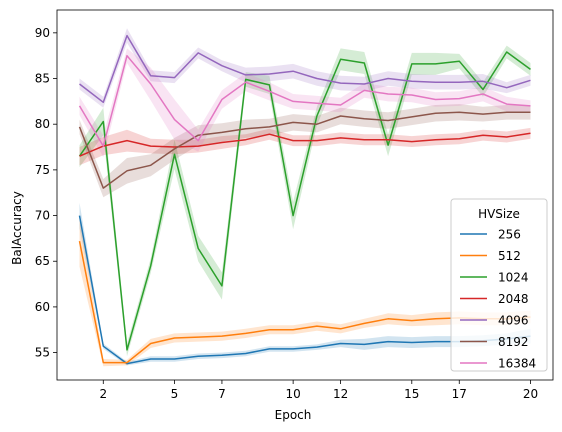 This screenshot has height=432, width=562. What do you see at coordinates (222, 394) in the screenshot?
I see `x-tick-label: 7` at bounding box center [222, 394].